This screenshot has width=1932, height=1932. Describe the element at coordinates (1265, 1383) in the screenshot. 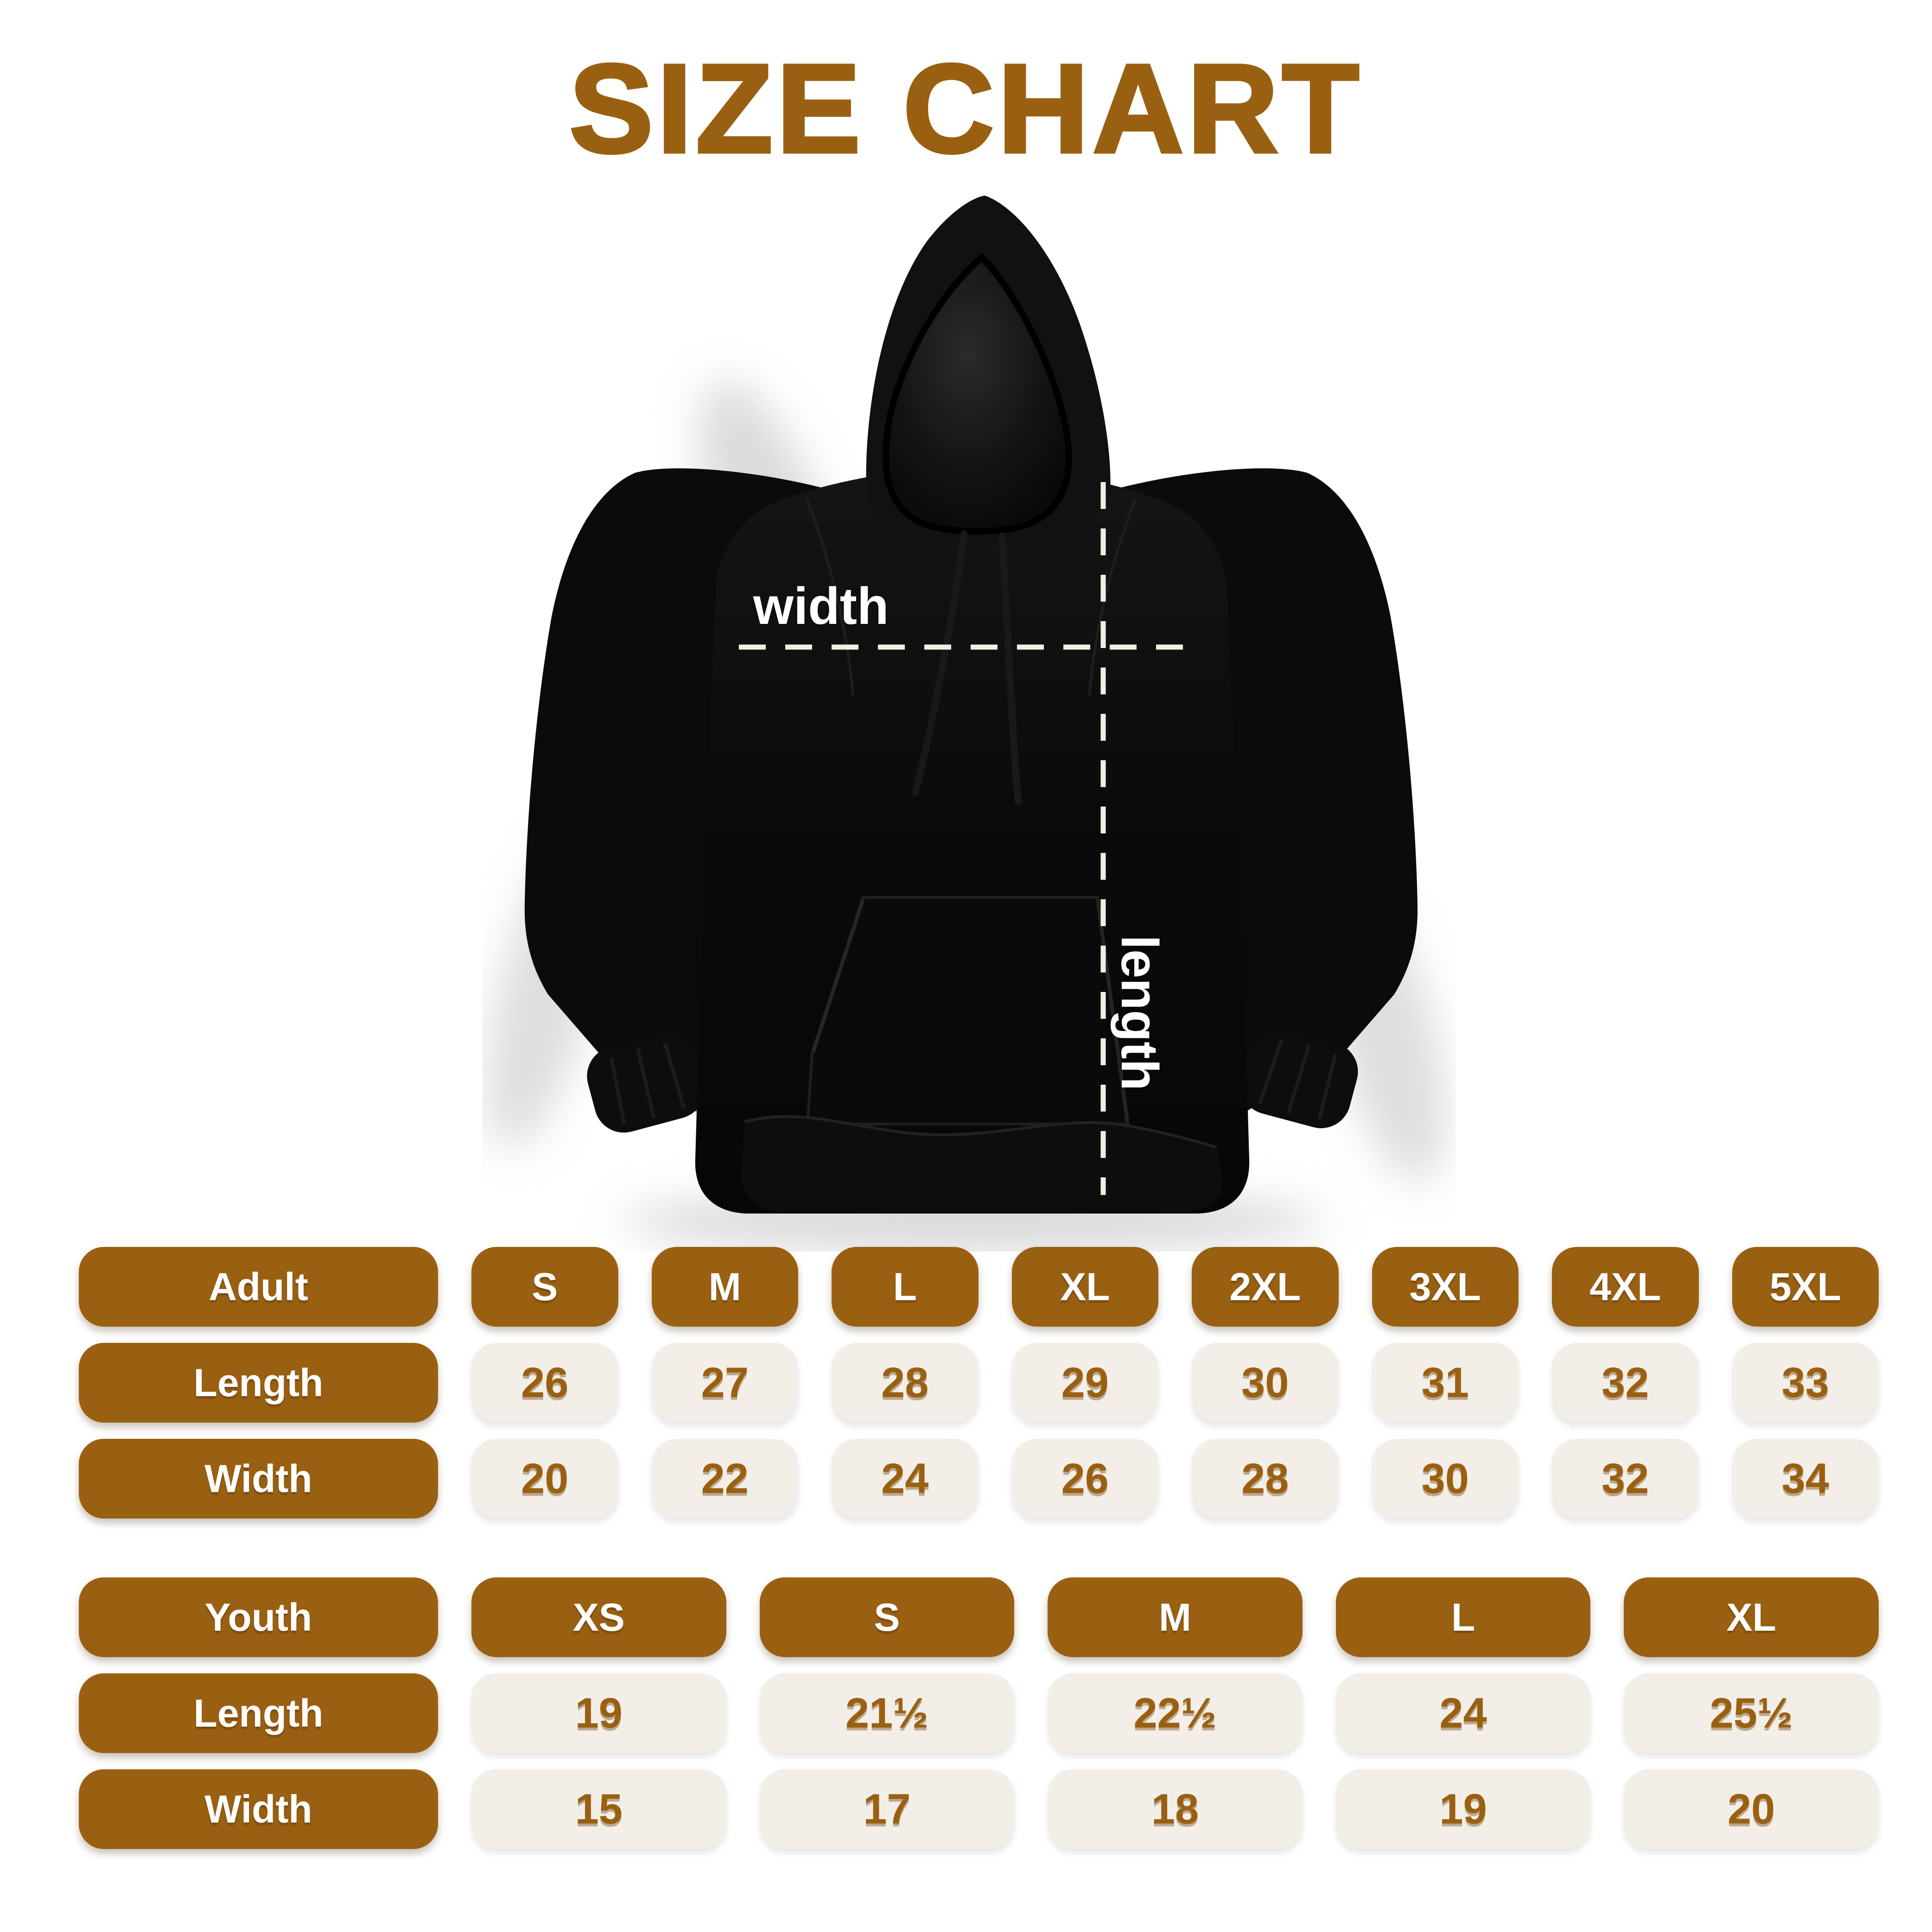

I see `adult-length-value: 30` at that location.